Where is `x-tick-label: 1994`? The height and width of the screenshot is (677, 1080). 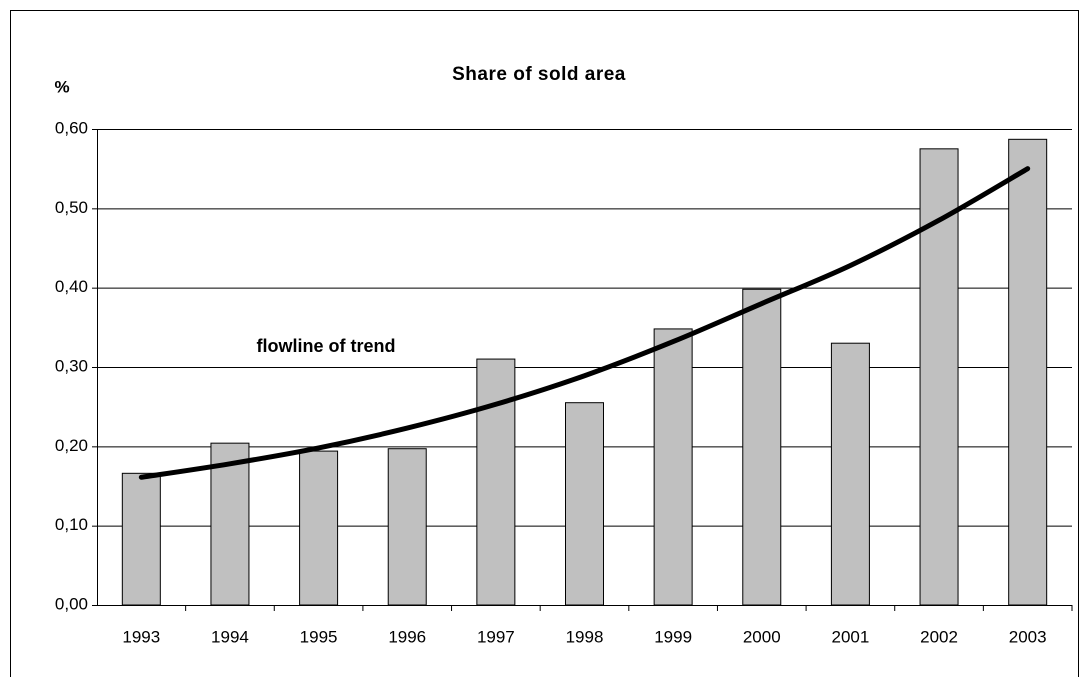 x-tick-label: 1994 is located at coordinates (230, 636).